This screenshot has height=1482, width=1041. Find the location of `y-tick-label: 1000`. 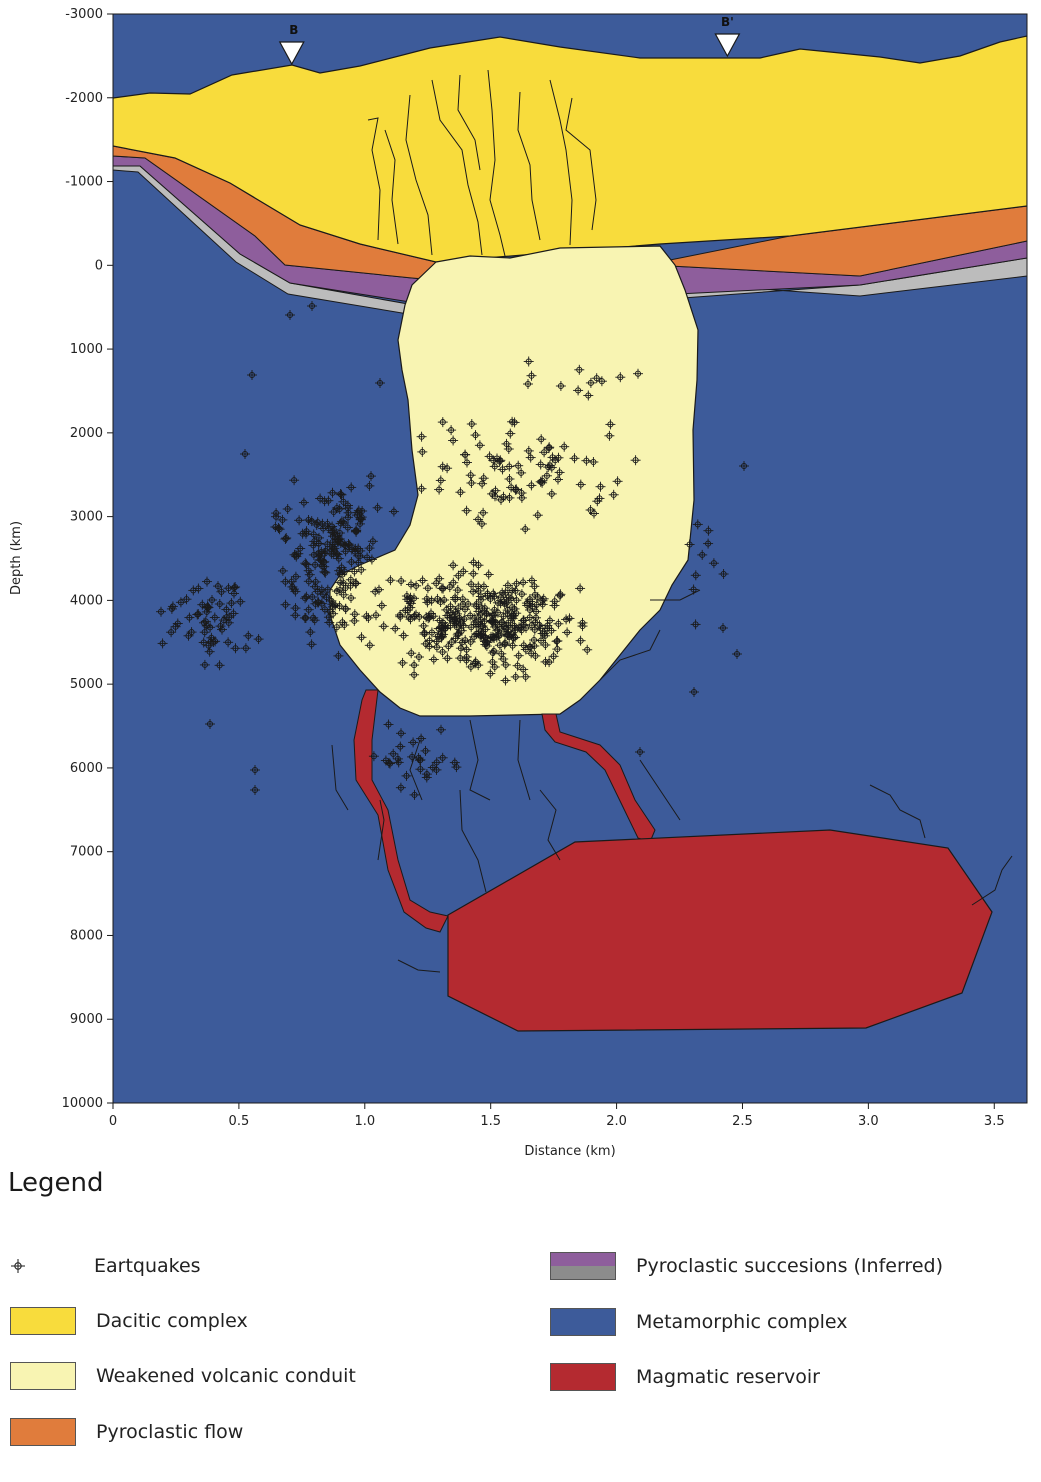

y-tick-label: 1000 is located at coordinates (86, 349).